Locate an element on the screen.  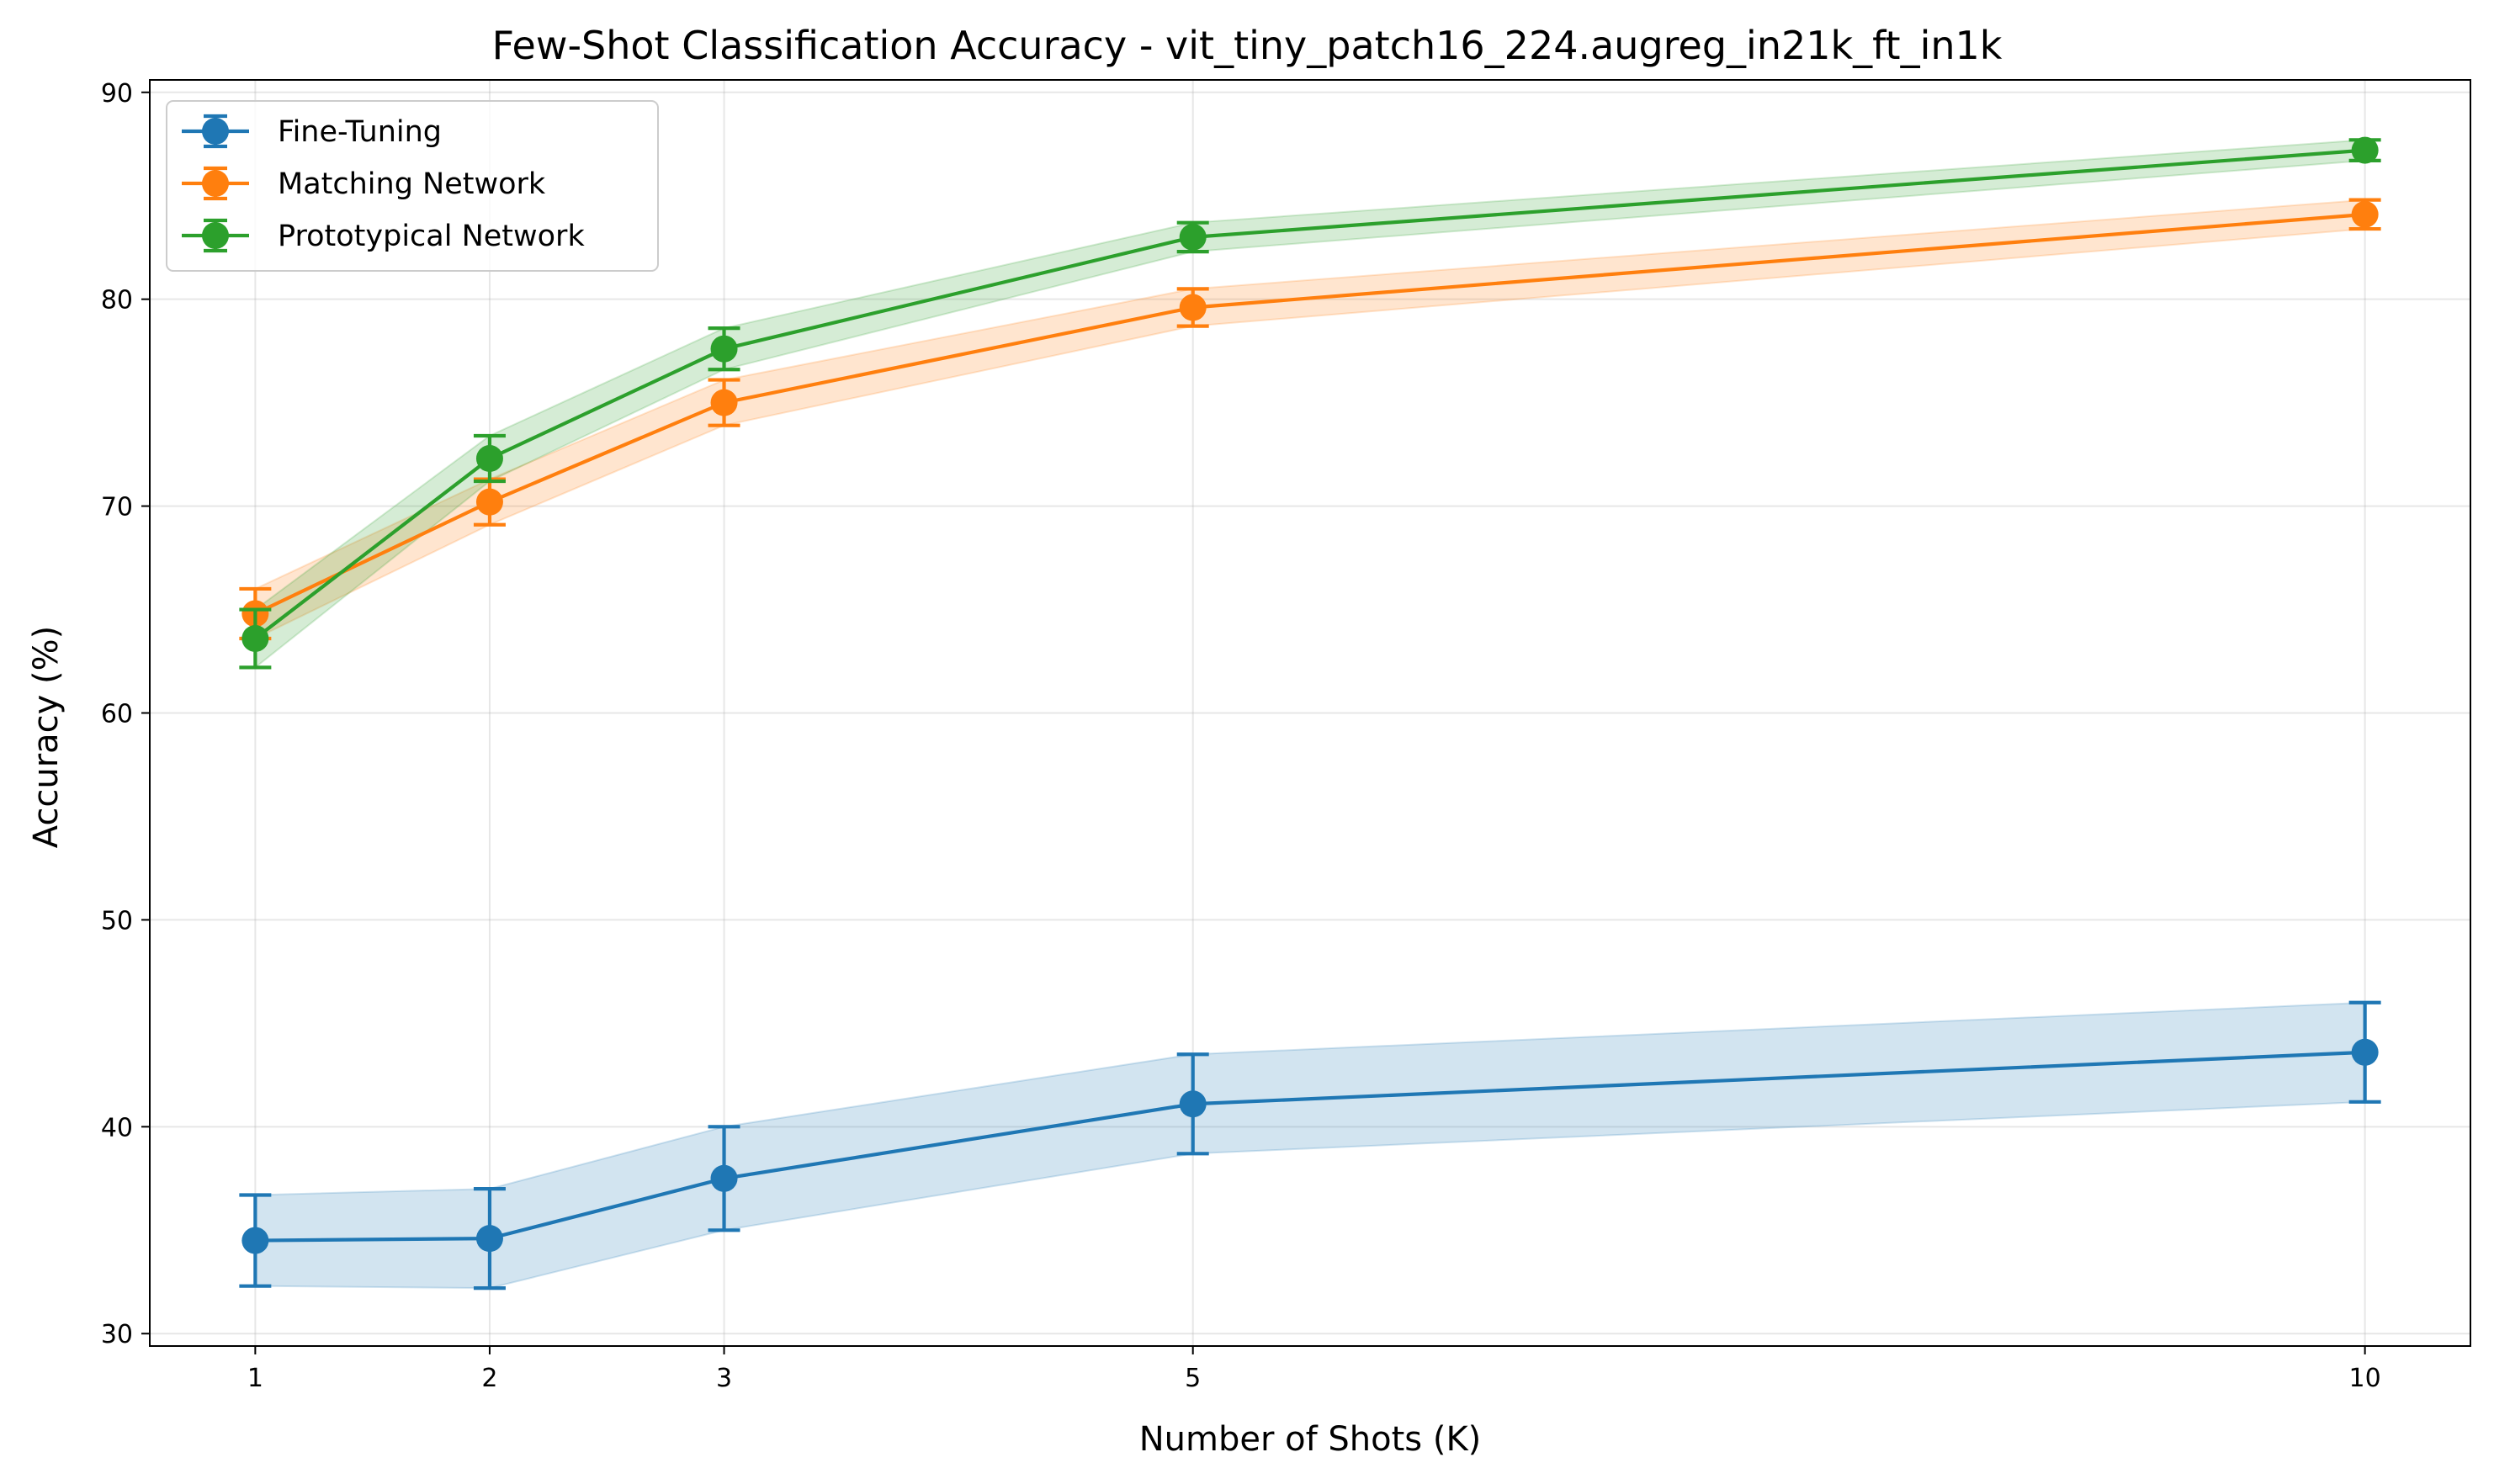
y-tick-label: 50 is located at coordinates (117, 920).